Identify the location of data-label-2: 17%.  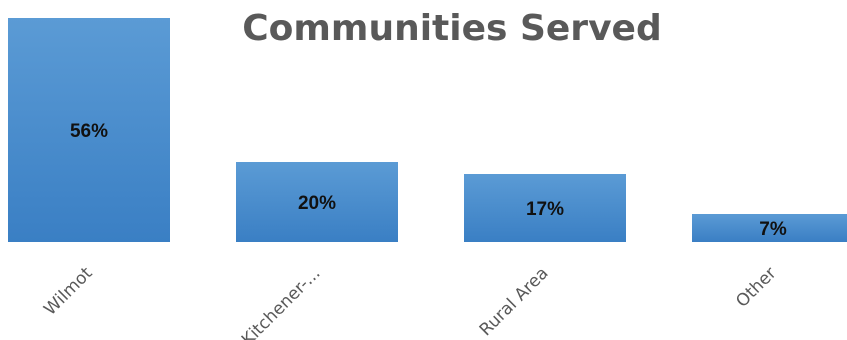
(545, 209).